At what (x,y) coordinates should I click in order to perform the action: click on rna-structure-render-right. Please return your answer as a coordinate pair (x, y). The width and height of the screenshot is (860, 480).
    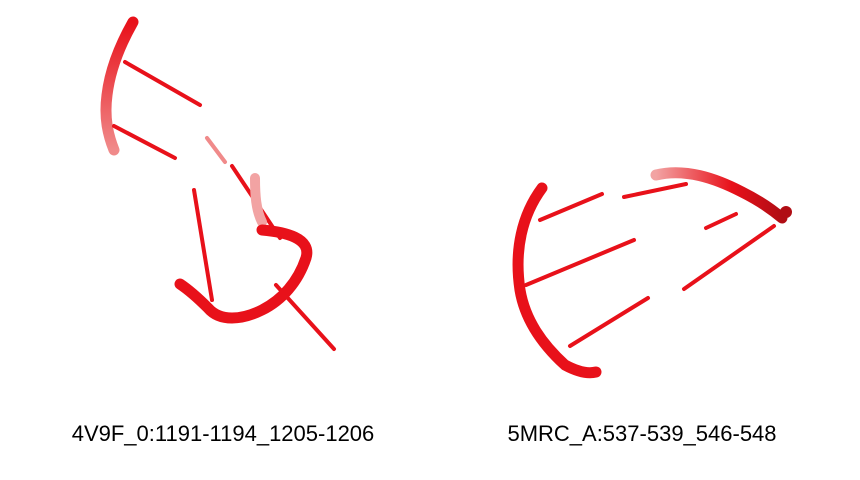
    Looking at the image, I should click on (652, 273).